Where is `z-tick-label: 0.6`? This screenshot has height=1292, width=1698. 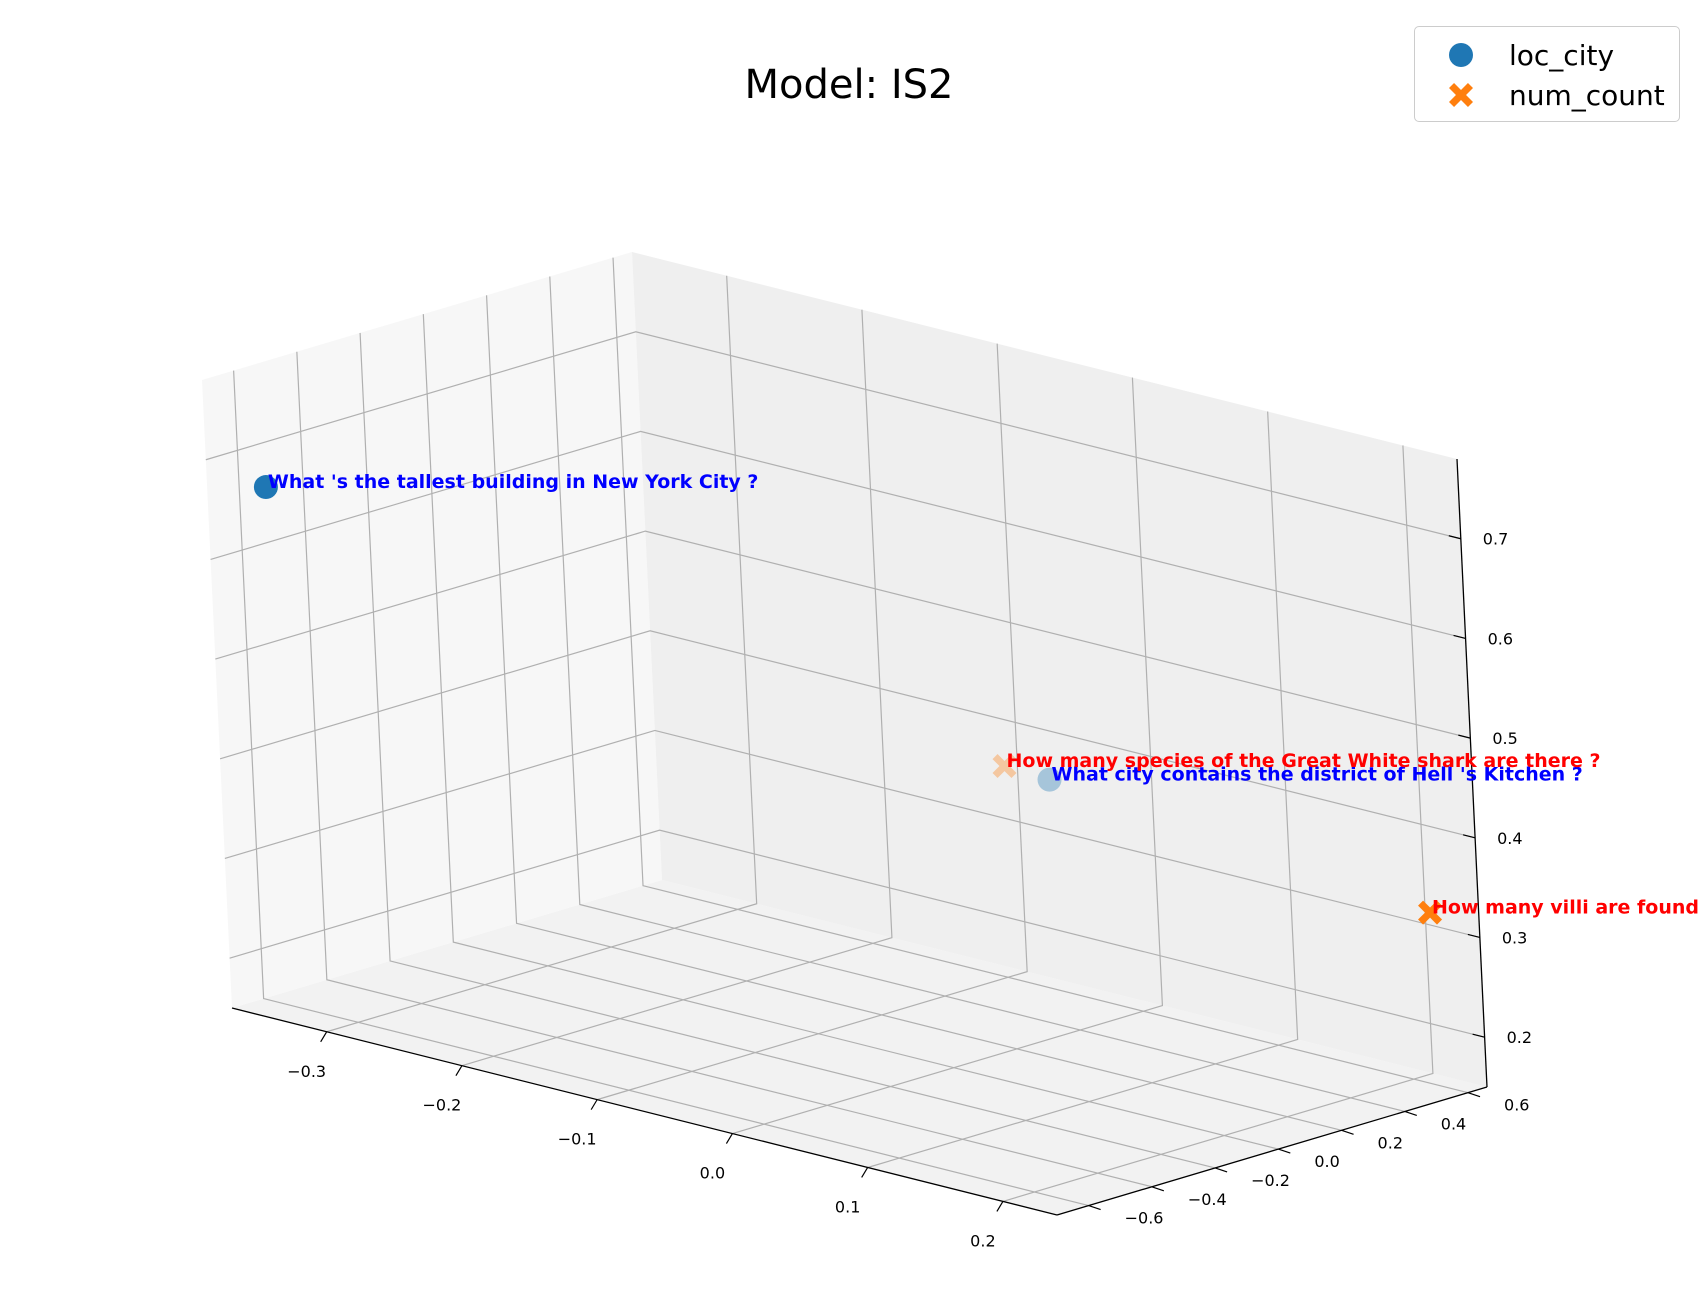 z-tick-label: 0.6 is located at coordinates (1500, 638).